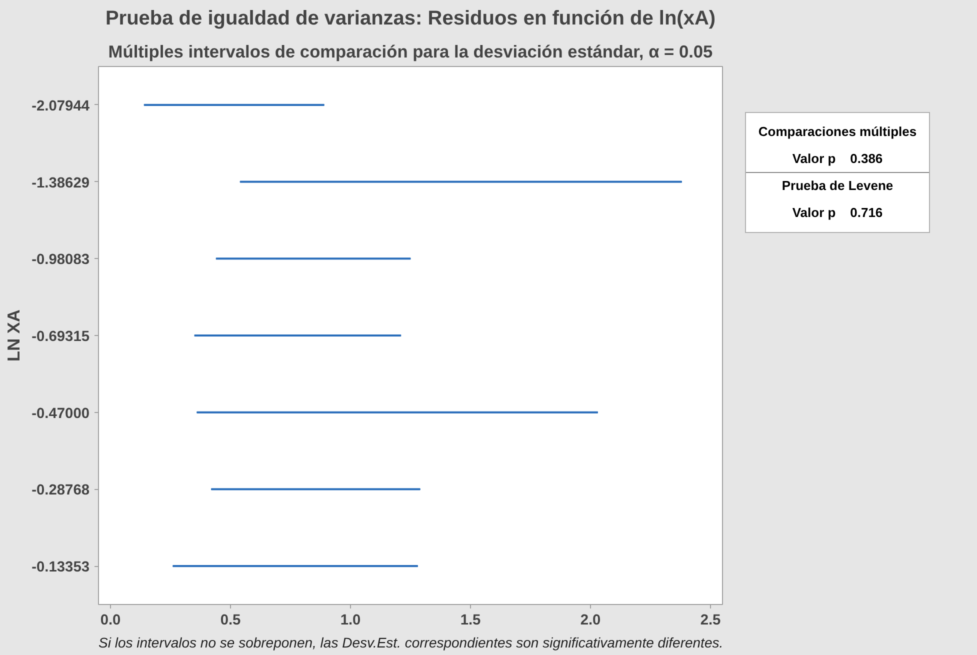 The image size is (977, 655). Describe the element at coordinates (61, 183) in the screenshot. I see `y-tick-label: -1.38629` at that location.